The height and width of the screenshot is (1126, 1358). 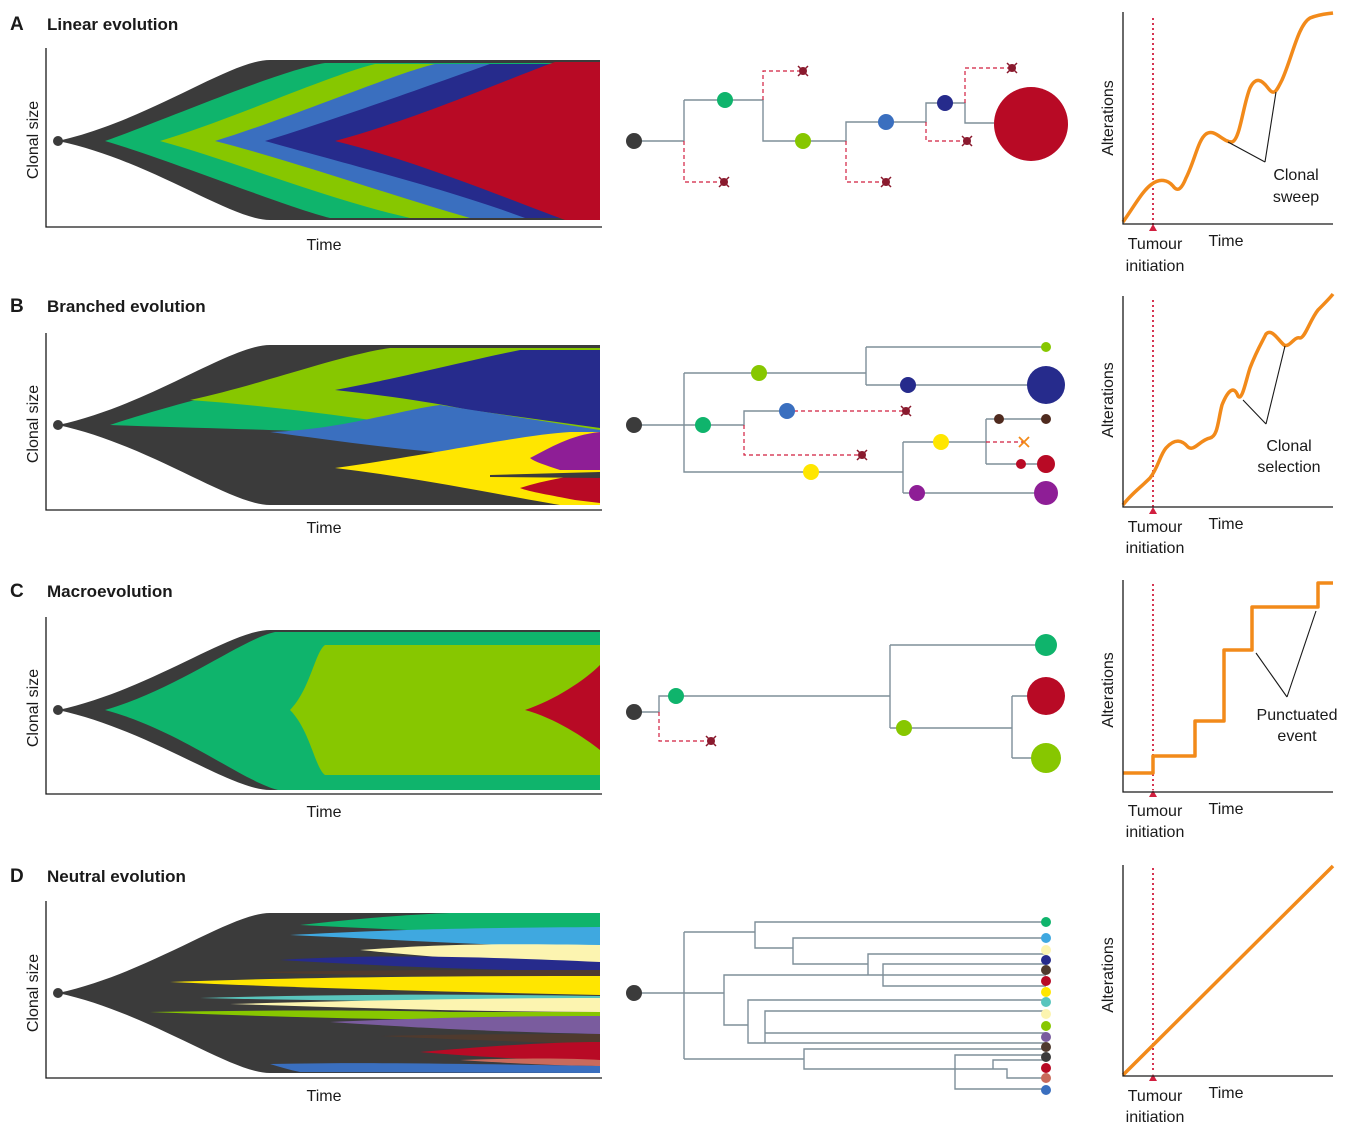 What do you see at coordinates (33, 708) in the screenshot?
I see `panel-c-y-label: Clonal size` at bounding box center [33, 708].